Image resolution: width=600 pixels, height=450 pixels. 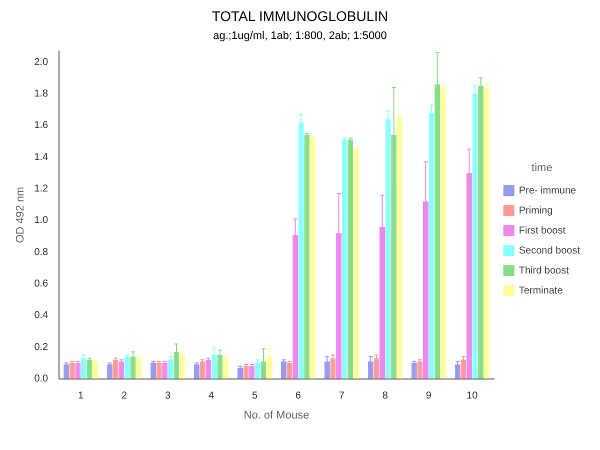 What do you see at coordinates (300, 35) in the screenshot?
I see `chart-subtitle: ag.;1ug/ml, 1ab; 1:800, 2ab; 1:5000` at bounding box center [300, 35].